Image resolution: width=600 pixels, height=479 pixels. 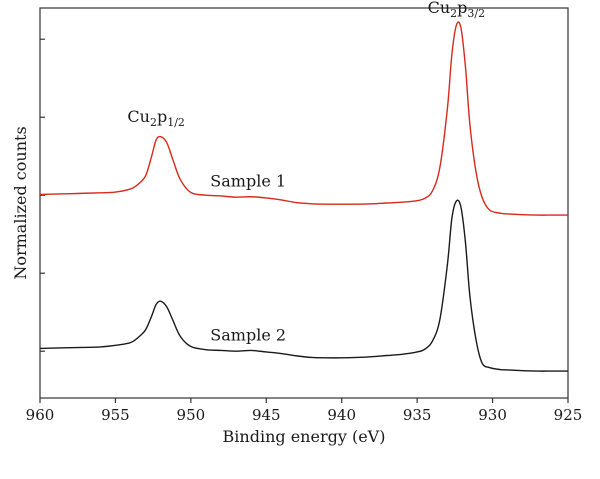 I want to click on y-axis-title: Normalized counts, so click(x=20, y=202).